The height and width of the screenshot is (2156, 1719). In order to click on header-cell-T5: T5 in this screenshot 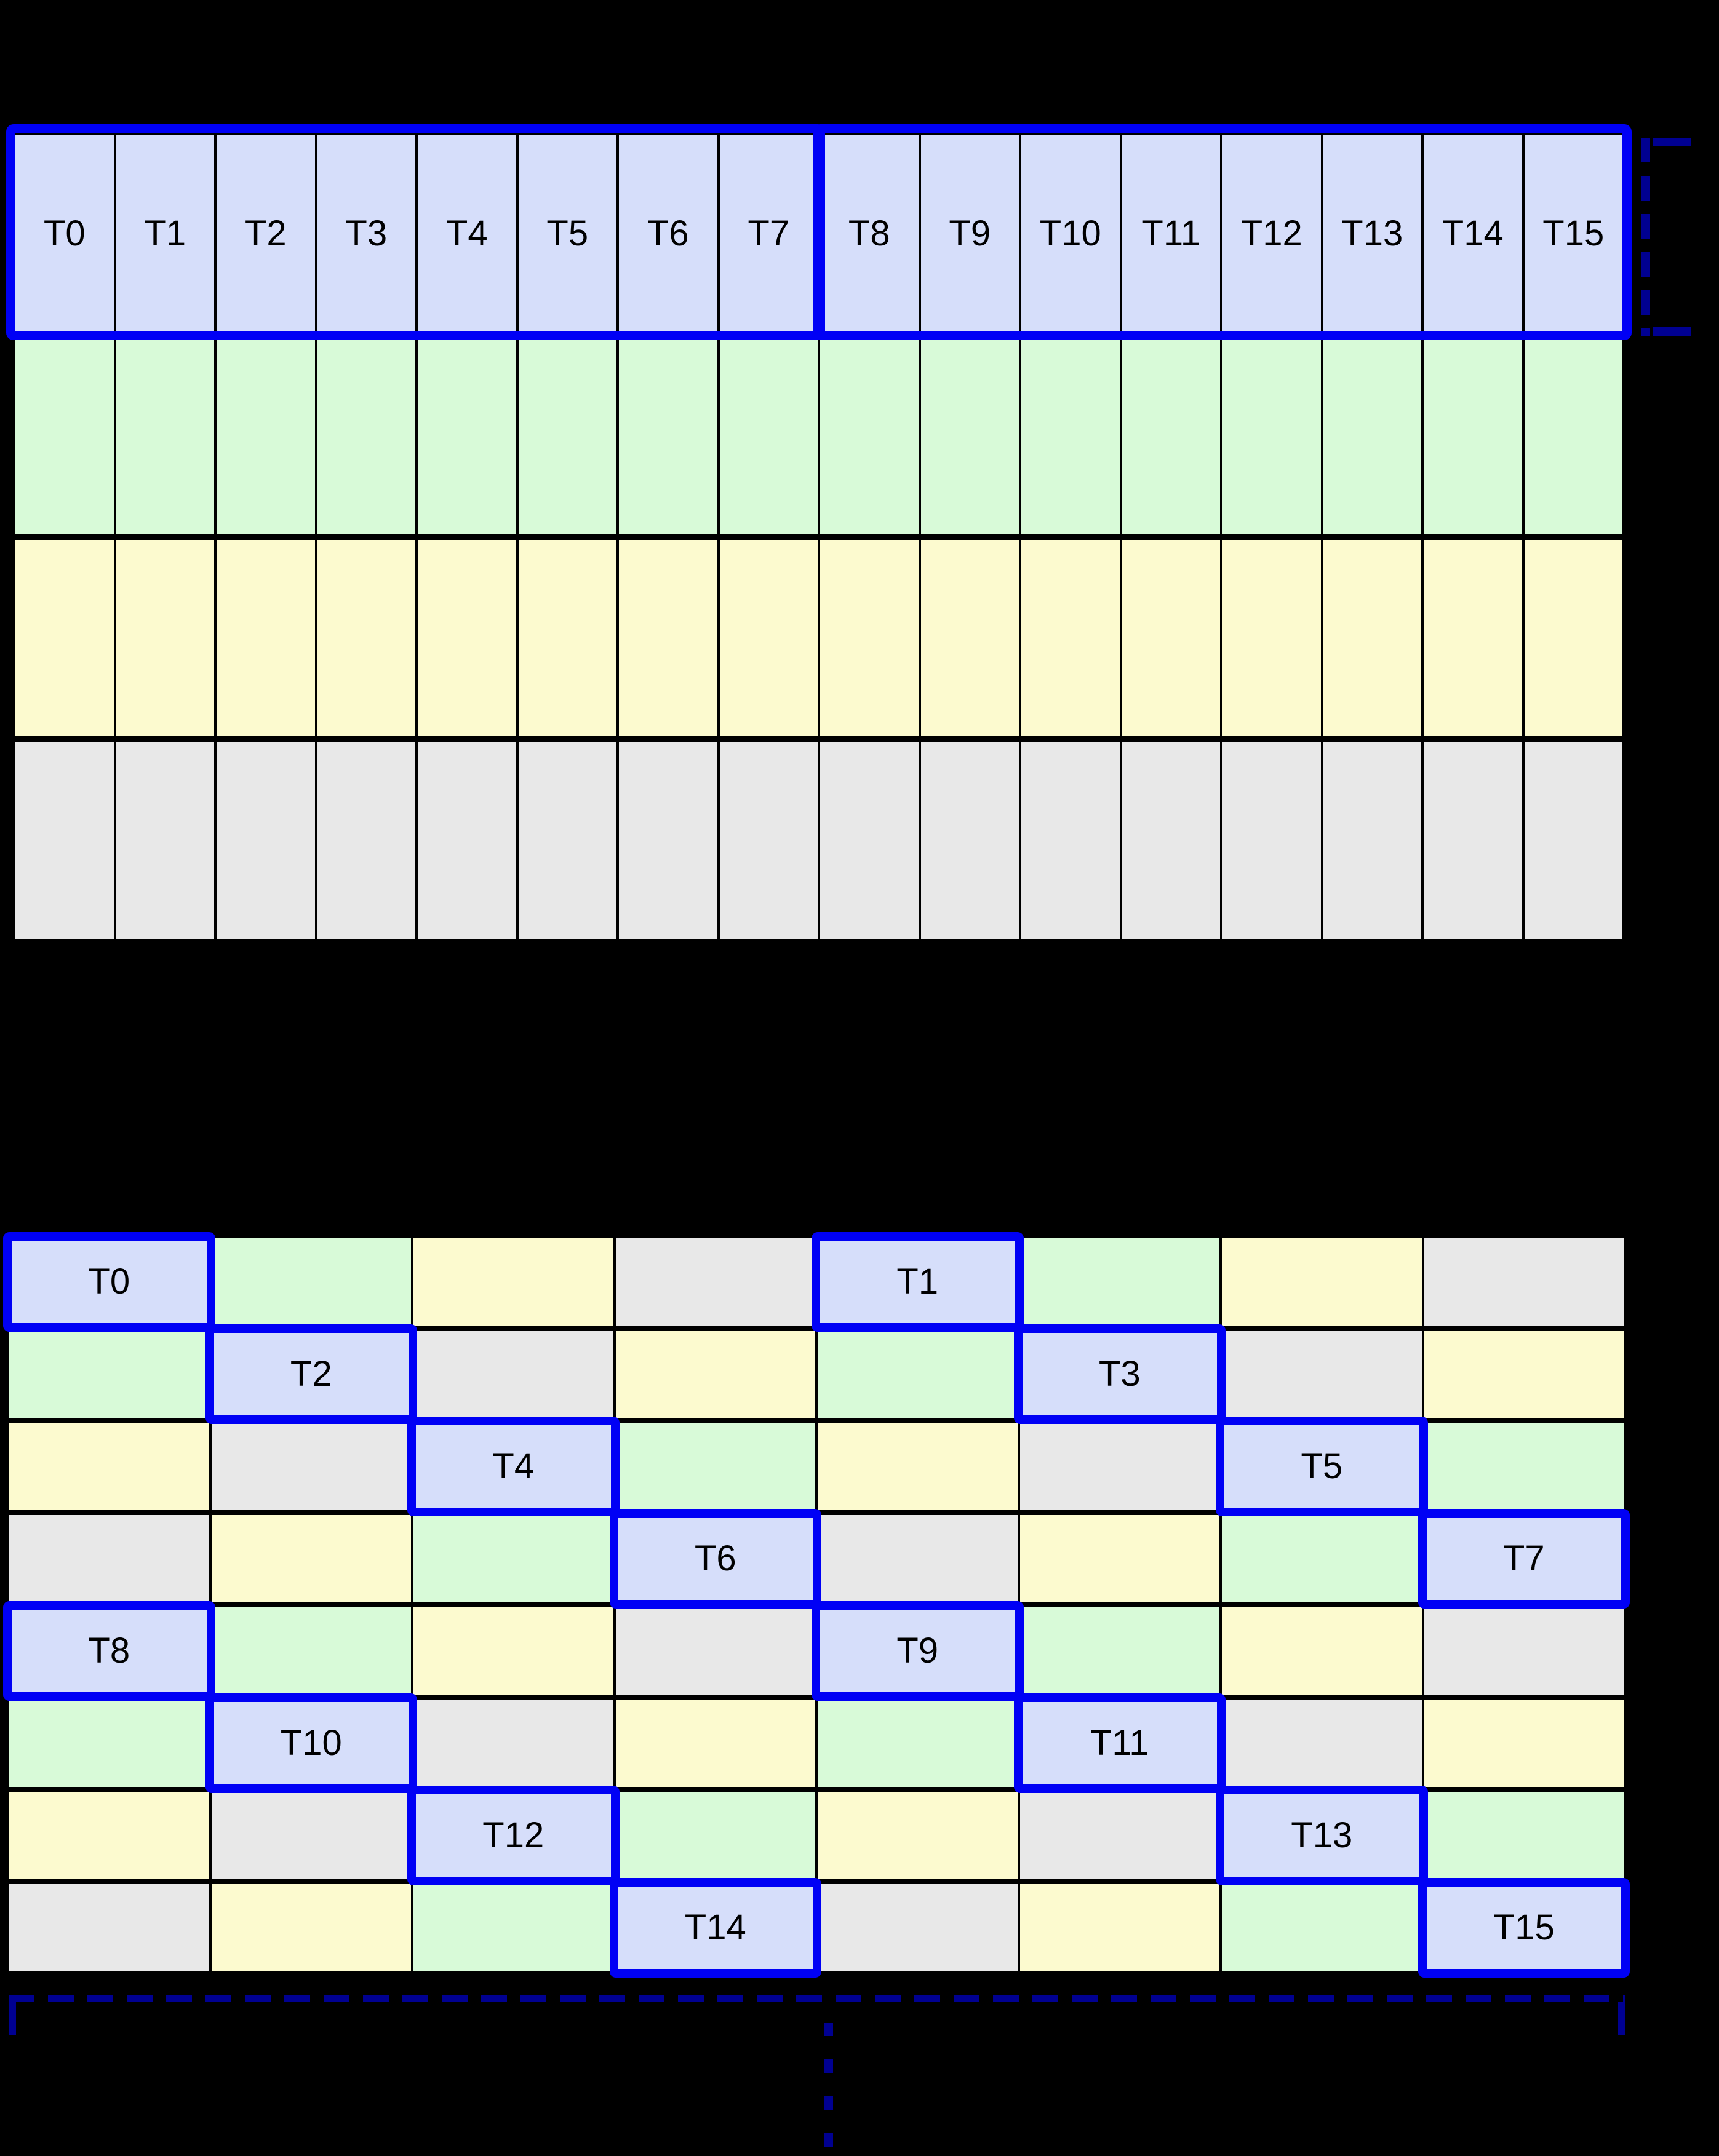, I will do `click(568, 233)`.